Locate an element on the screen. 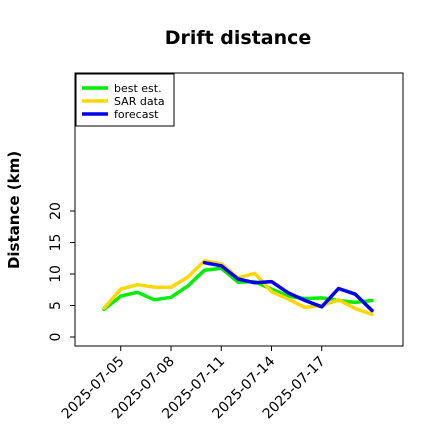  chart-title: Drift distance is located at coordinates (238, 38).